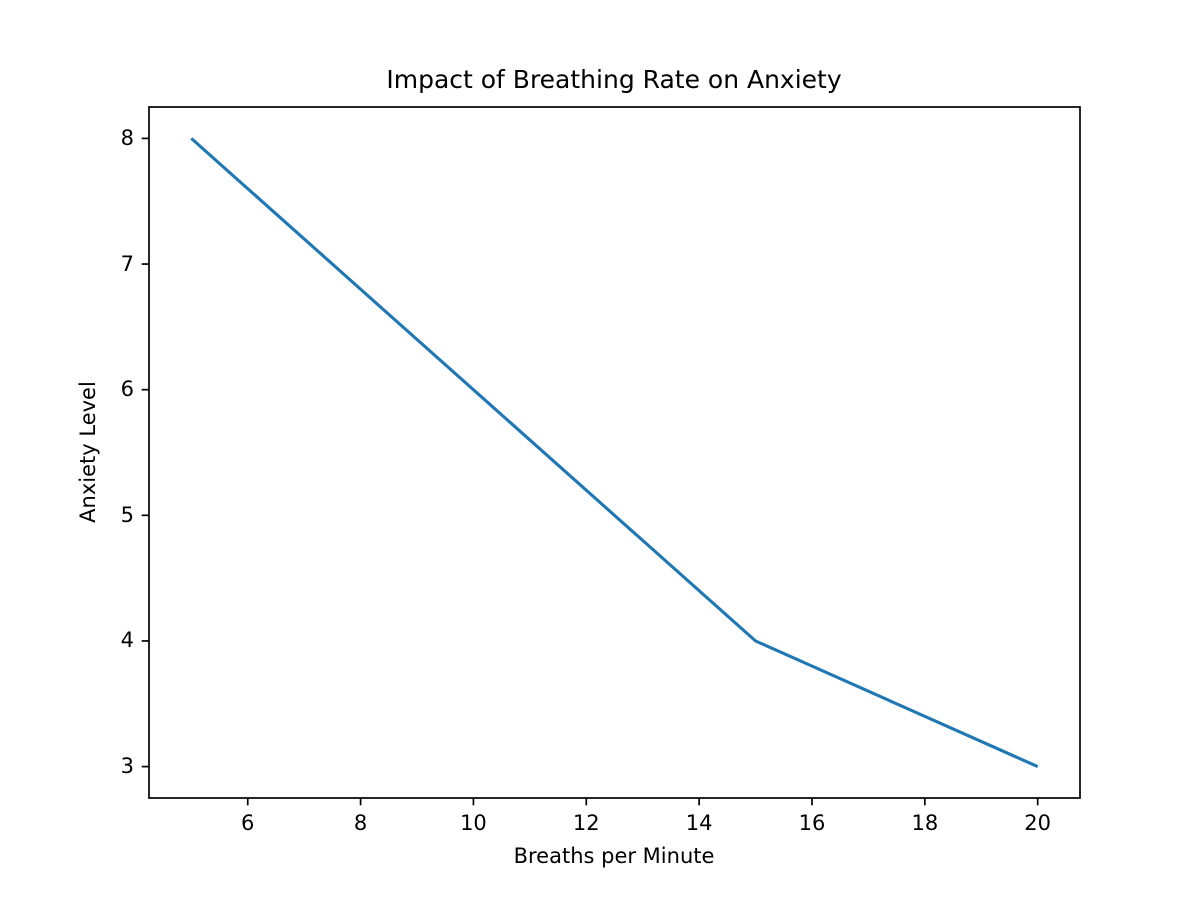 The width and height of the screenshot is (1200, 900). I want to click on x-tick-label: 16, so click(812, 823).